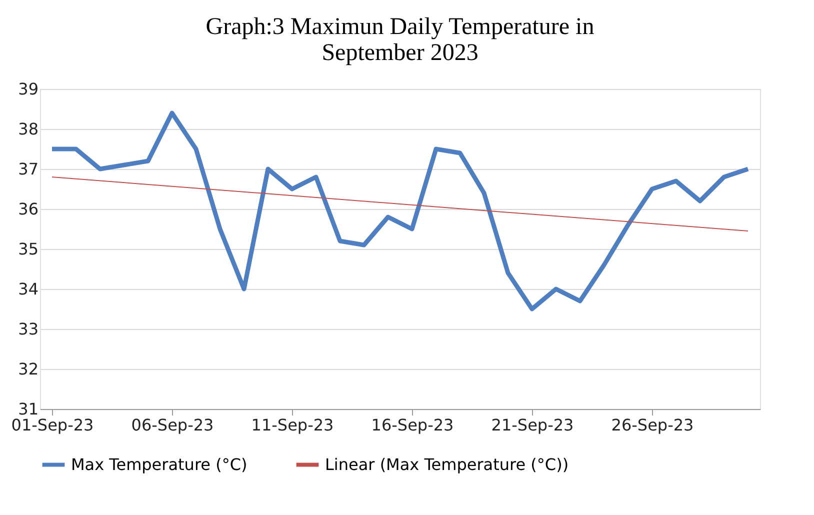 This screenshot has height=515, width=814. Describe the element at coordinates (400, 53) in the screenshot. I see `text: September 2023` at that location.